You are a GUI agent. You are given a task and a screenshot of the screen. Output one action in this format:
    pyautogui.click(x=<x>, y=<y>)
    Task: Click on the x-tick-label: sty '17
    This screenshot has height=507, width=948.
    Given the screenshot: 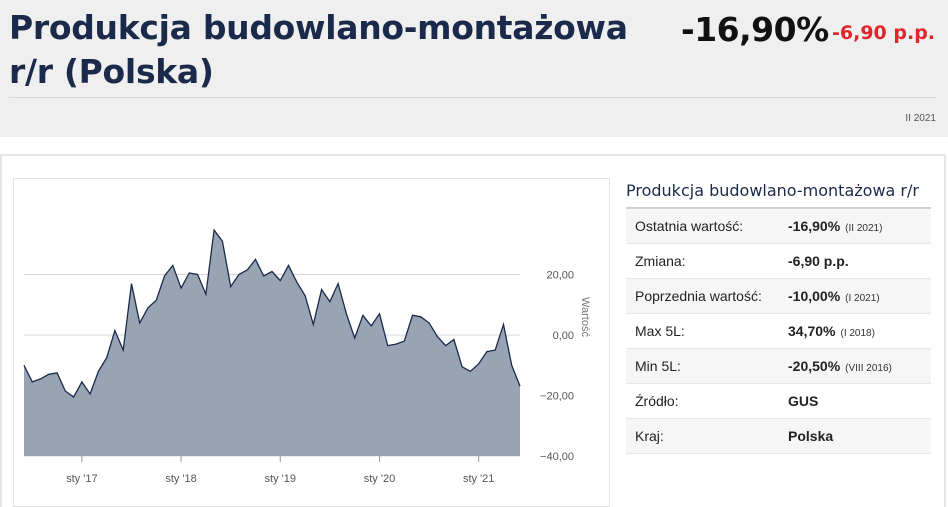 What is the action you would take?
    pyautogui.click(x=81, y=479)
    